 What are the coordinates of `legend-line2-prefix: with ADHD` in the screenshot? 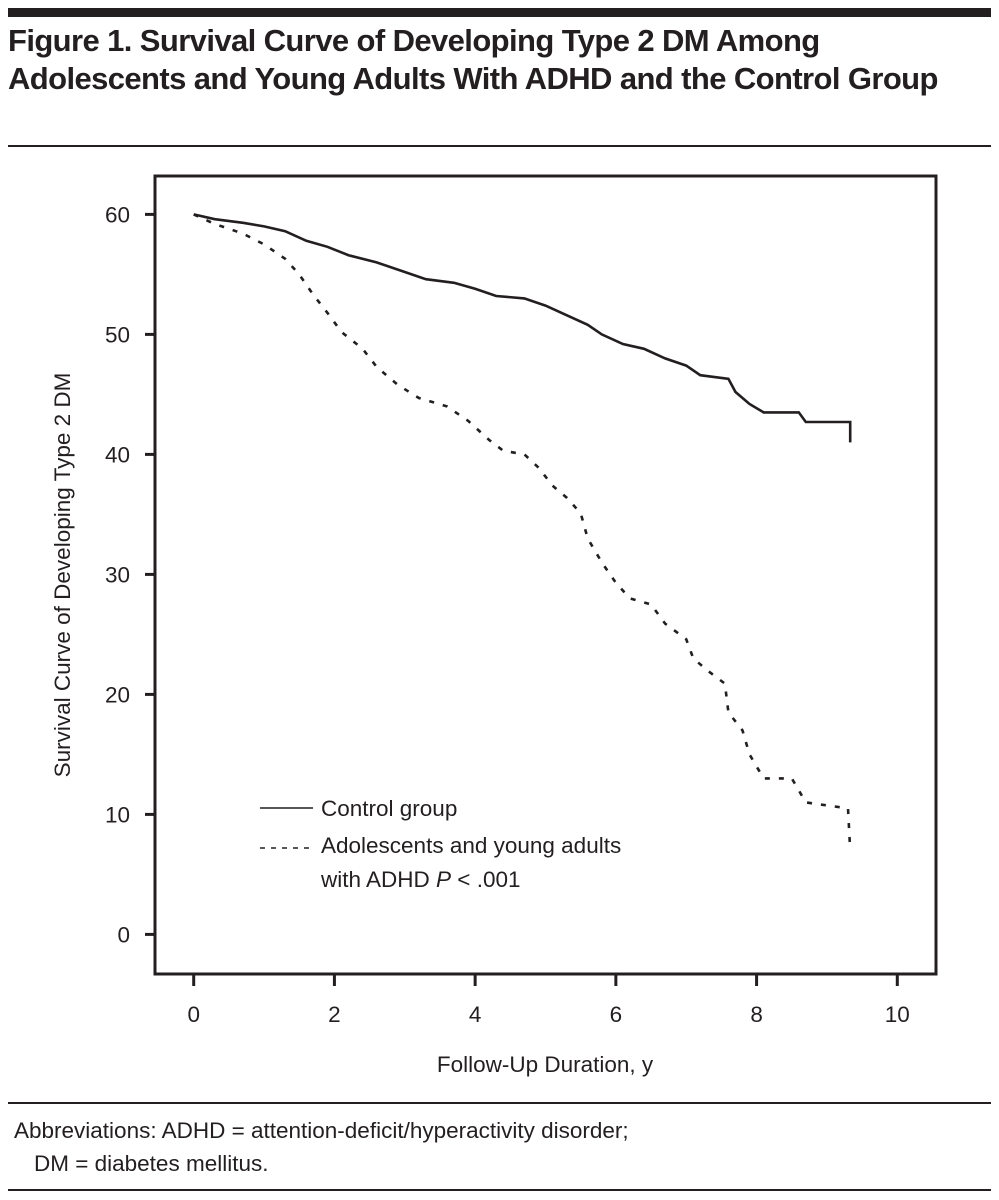 It's located at (378, 879).